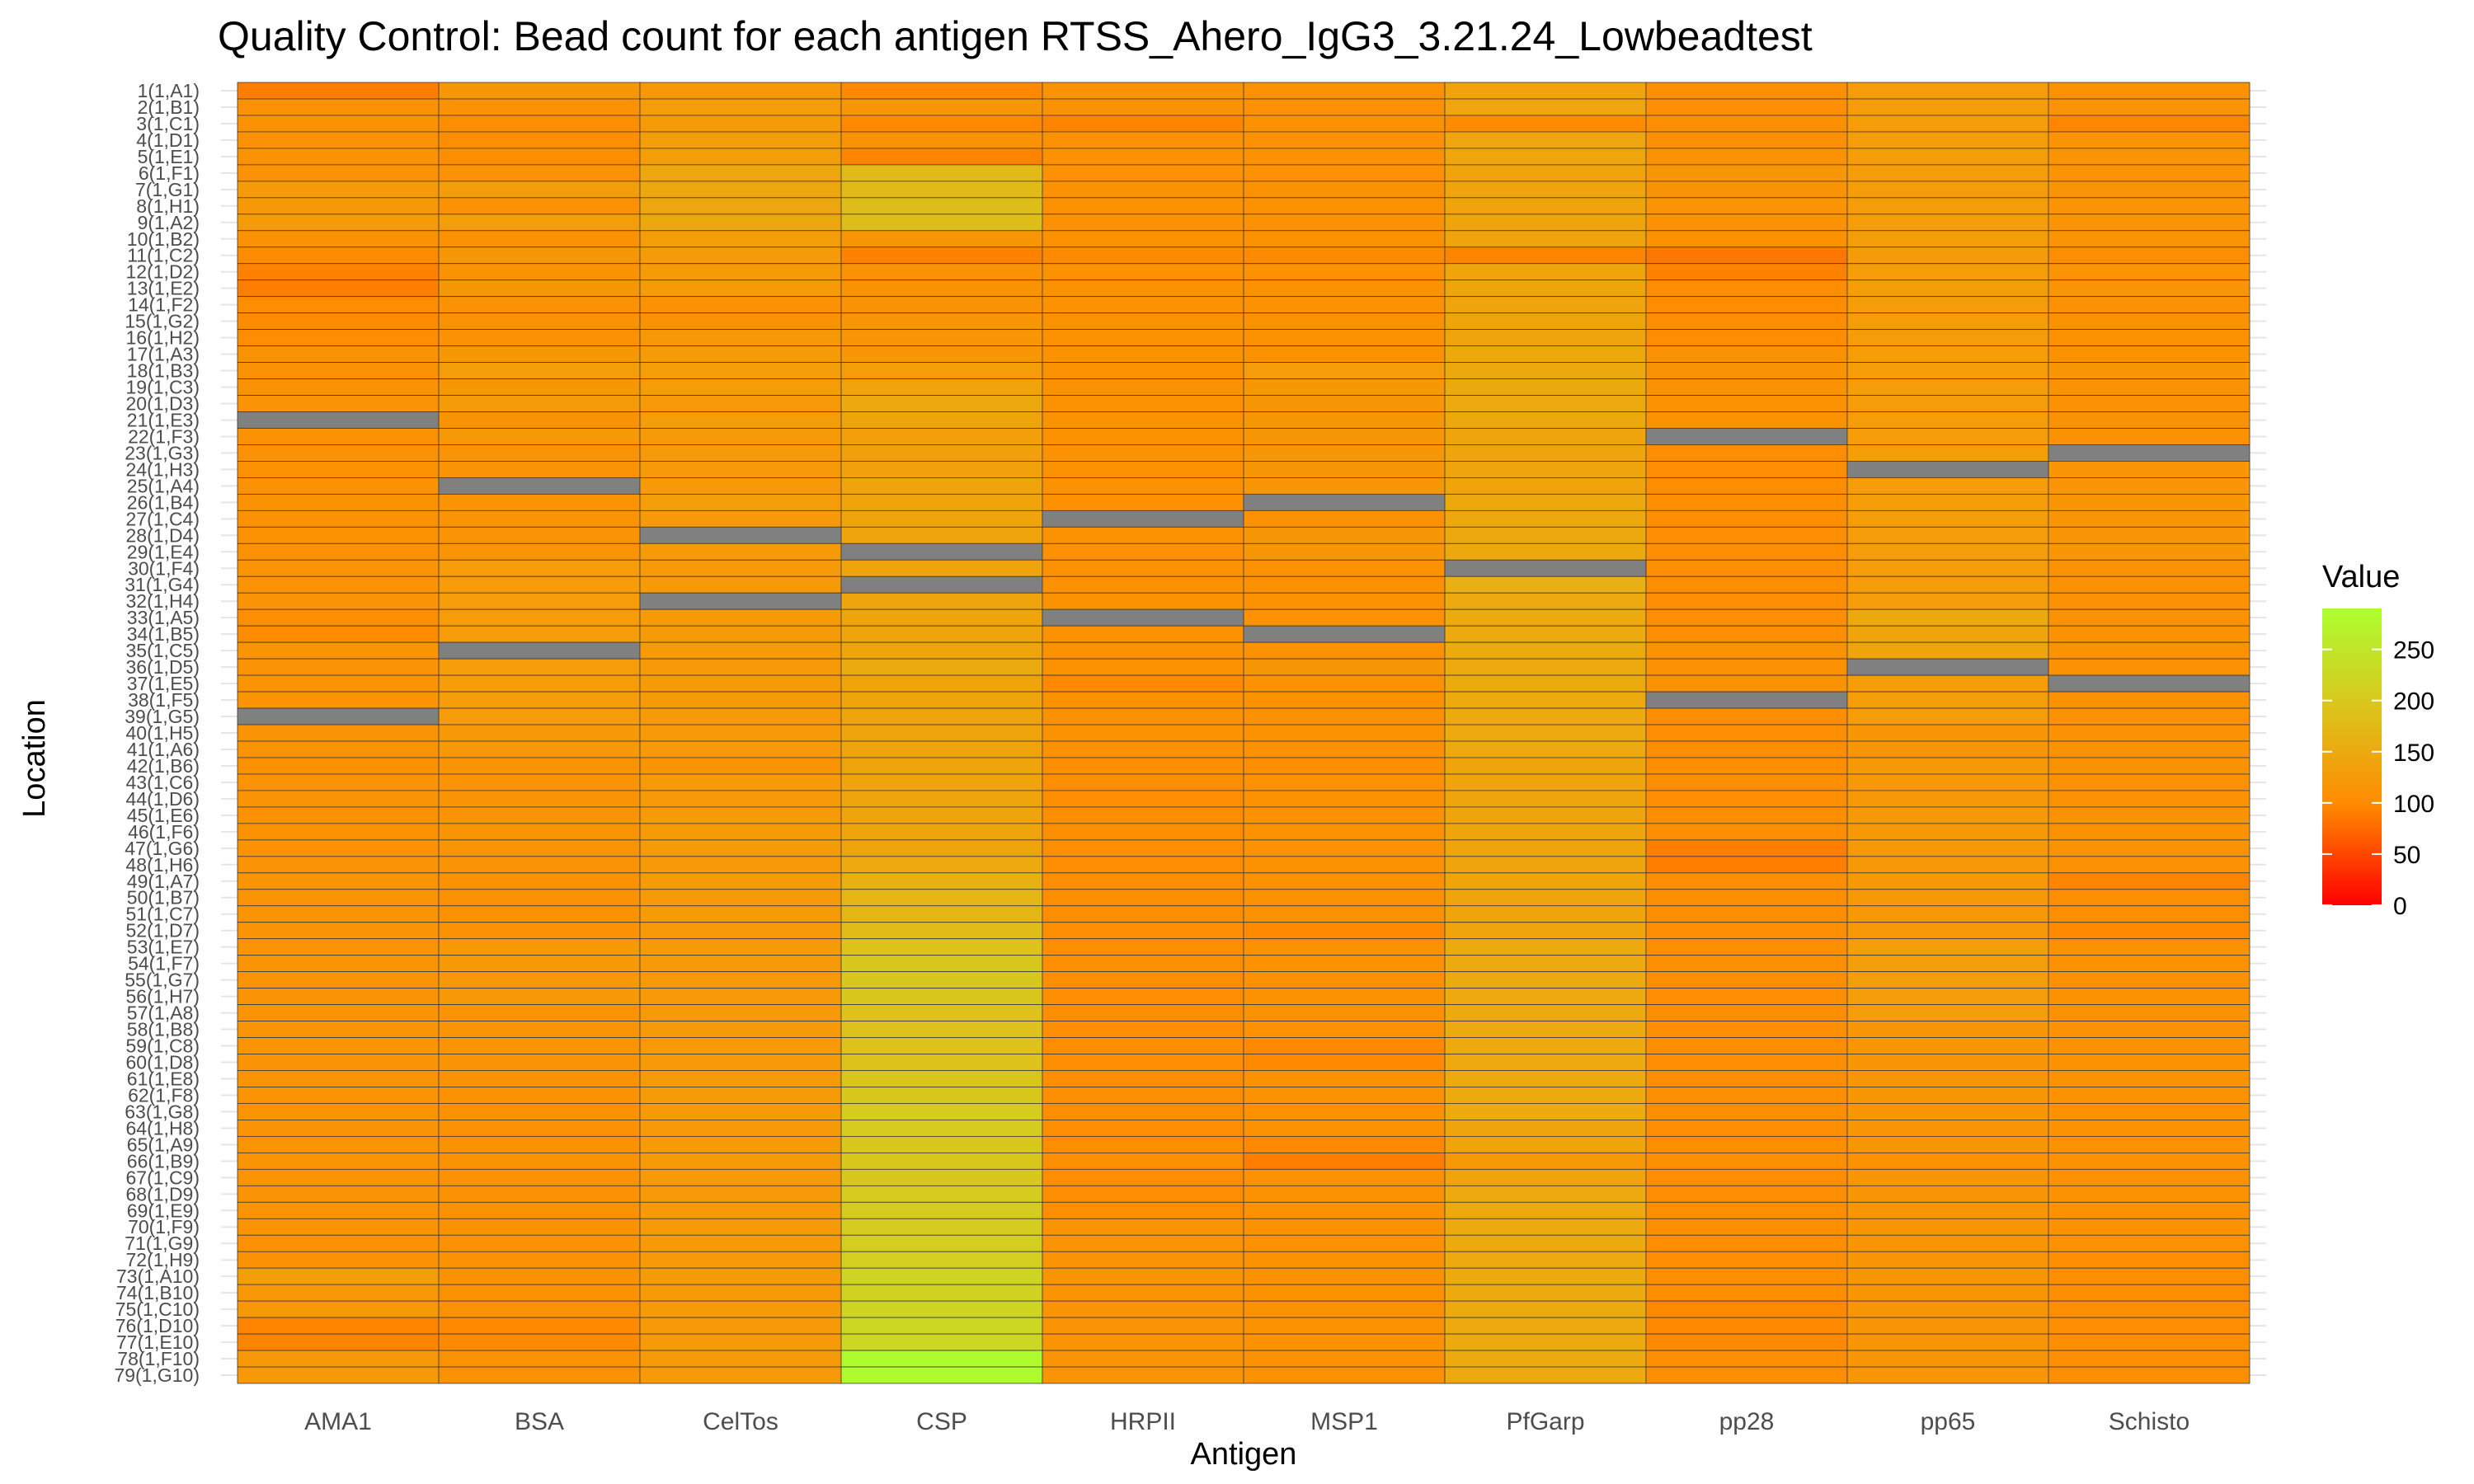 Image resolution: width=2474 pixels, height=1484 pixels. I want to click on y-tick-label: 11(1,C2), so click(163, 255).